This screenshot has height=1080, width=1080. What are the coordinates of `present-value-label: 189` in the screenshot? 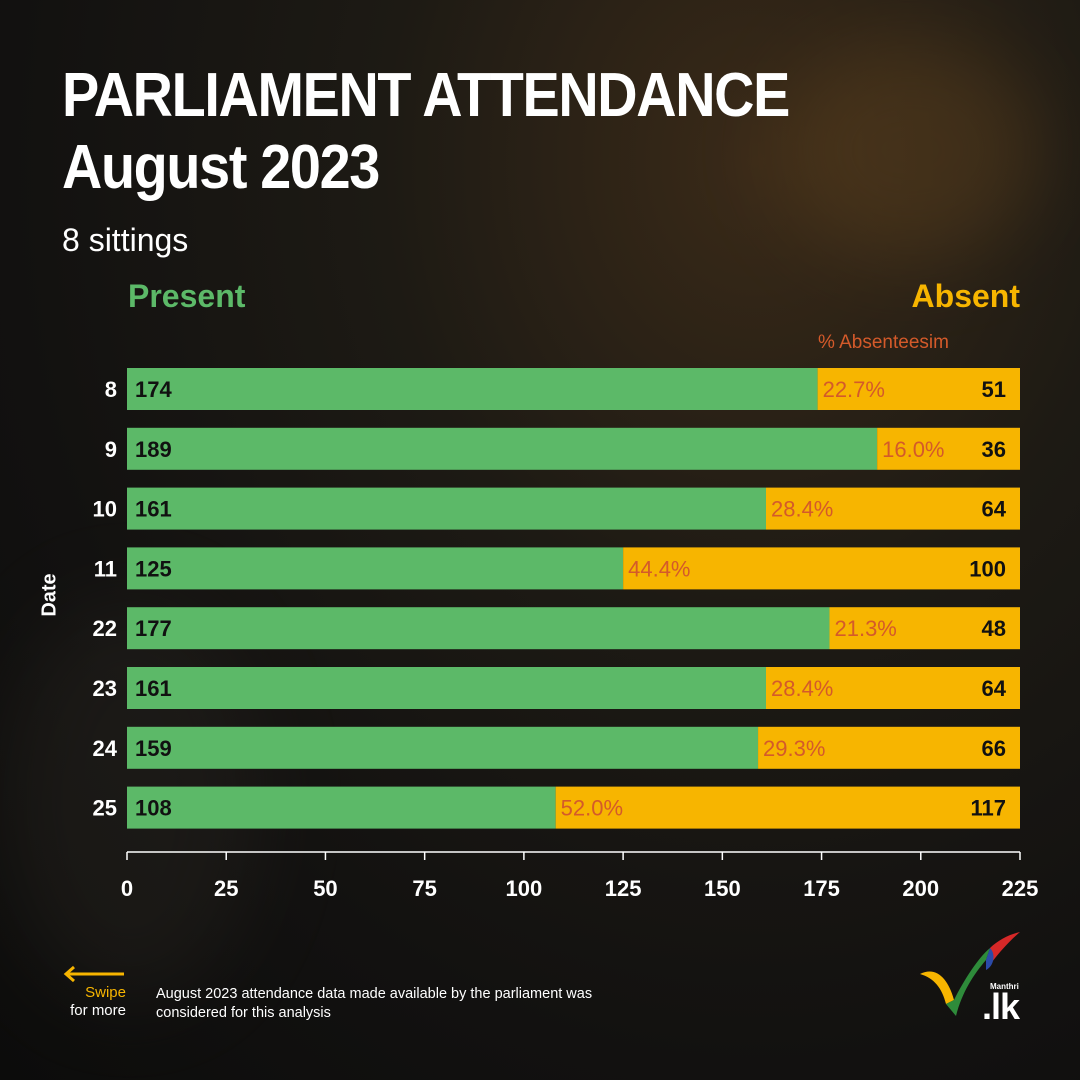 It's located at (153, 449).